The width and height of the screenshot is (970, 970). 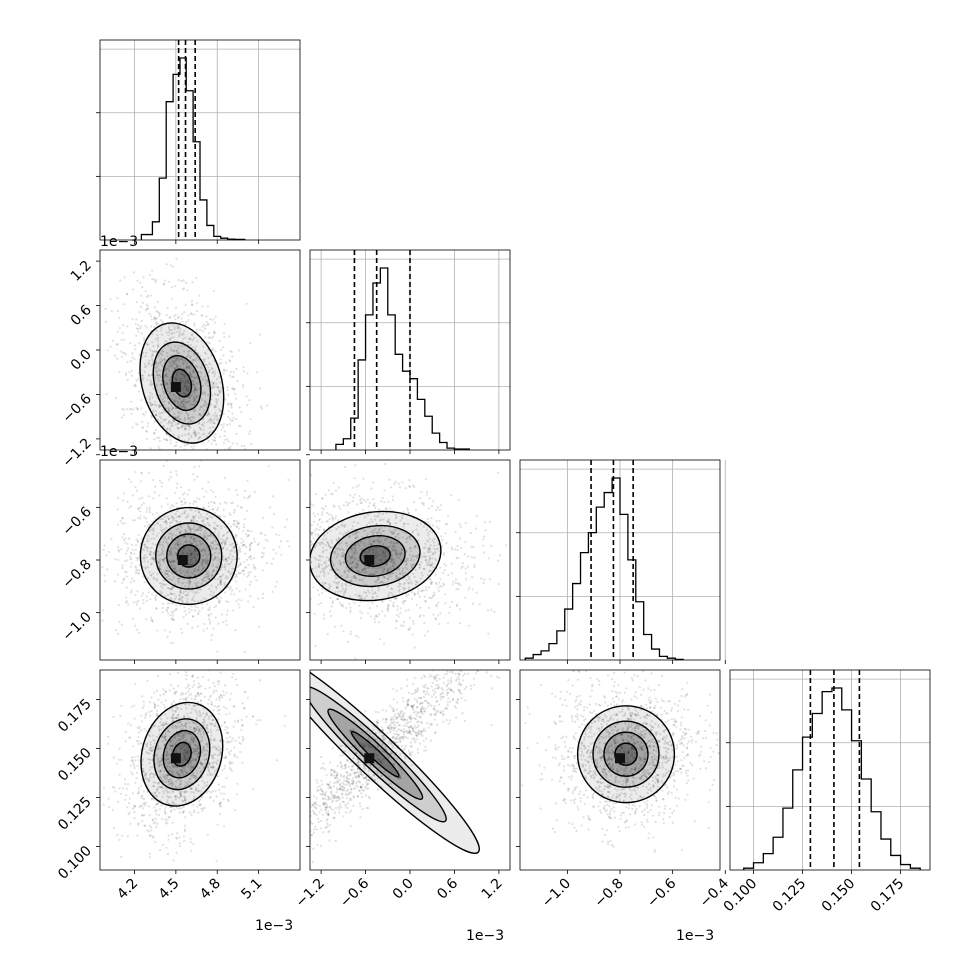 What do you see at coordinates (200, 140) in the screenshot?
I see `diag-0-frame` at bounding box center [200, 140].